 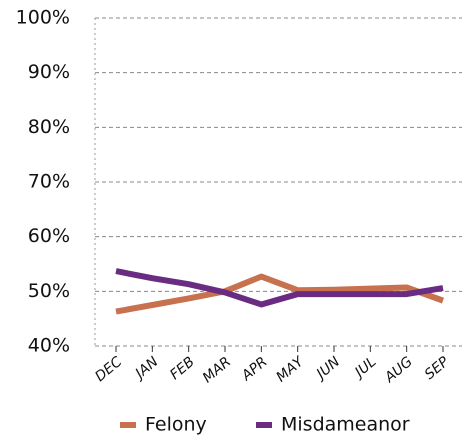 What do you see at coordinates (254, 369) in the screenshot?
I see `x-tick-label: APR` at bounding box center [254, 369].